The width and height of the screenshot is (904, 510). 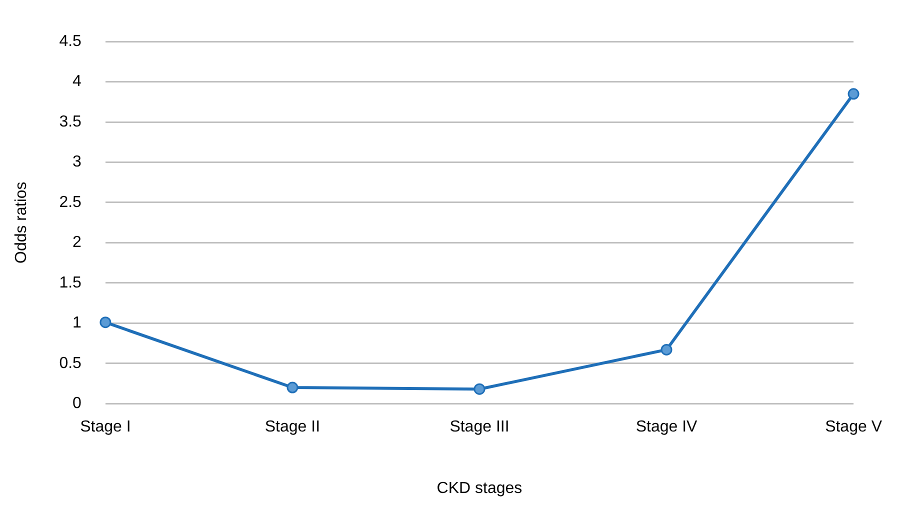 What do you see at coordinates (105, 427) in the screenshot?
I see `x-tick-label: Stage I` at bounding box center [105, 427].